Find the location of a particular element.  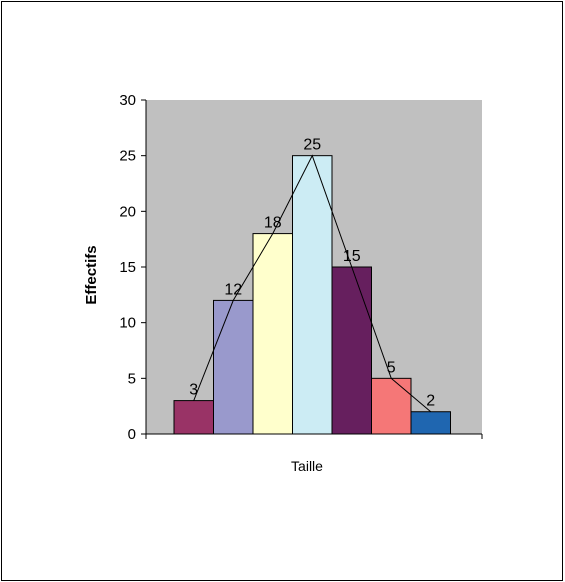

y-tick-label-0: 0 is located at coordinates (132, 434).